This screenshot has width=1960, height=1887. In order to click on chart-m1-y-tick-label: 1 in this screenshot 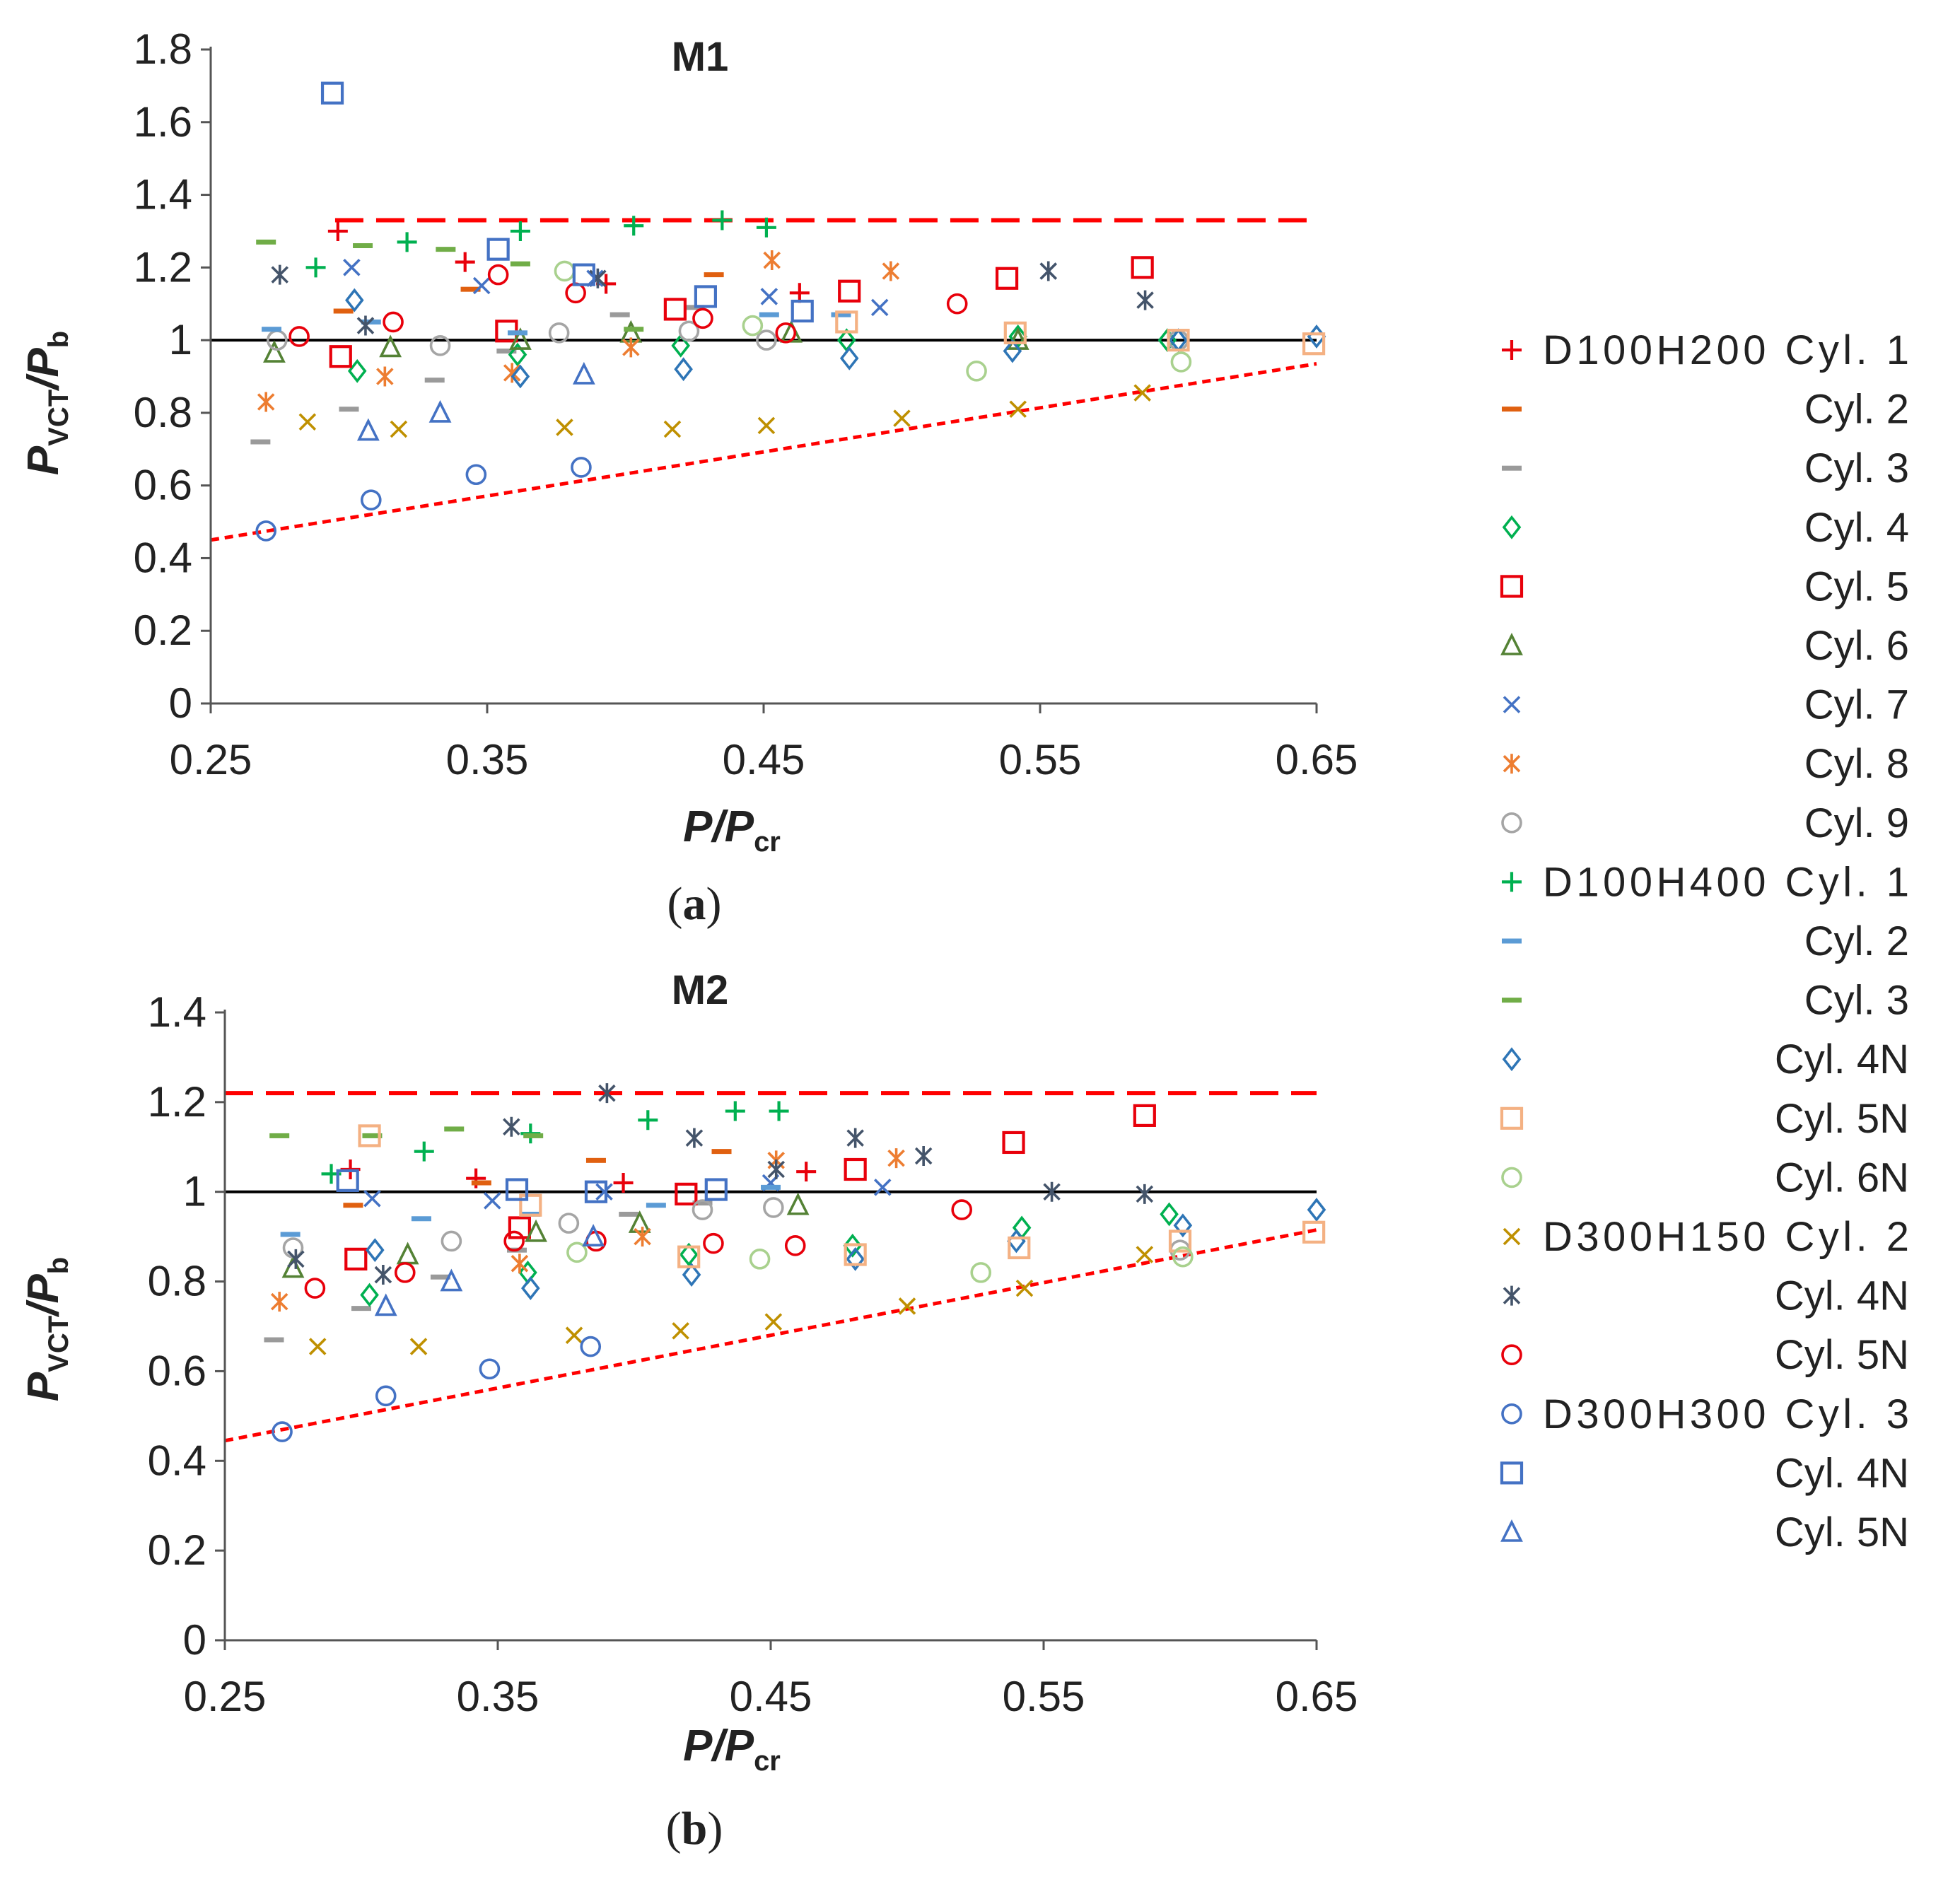, I will do `click(180, 339)`.